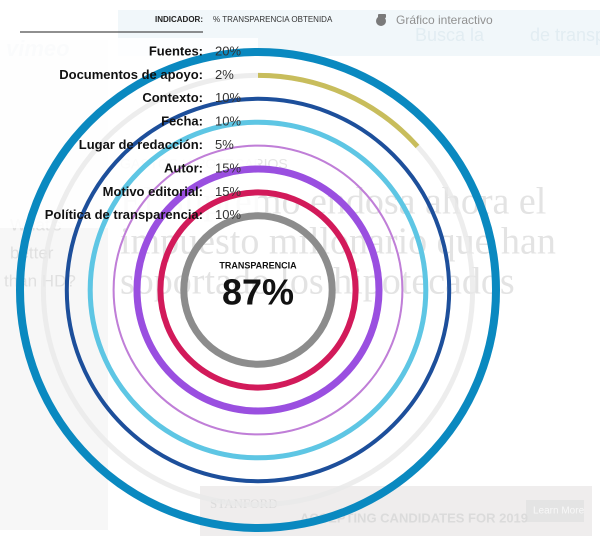  What do you see at coordinates (228, 50) in the screenshot?
I see `indicator-value: 20%` at bounding box center [228, 50].